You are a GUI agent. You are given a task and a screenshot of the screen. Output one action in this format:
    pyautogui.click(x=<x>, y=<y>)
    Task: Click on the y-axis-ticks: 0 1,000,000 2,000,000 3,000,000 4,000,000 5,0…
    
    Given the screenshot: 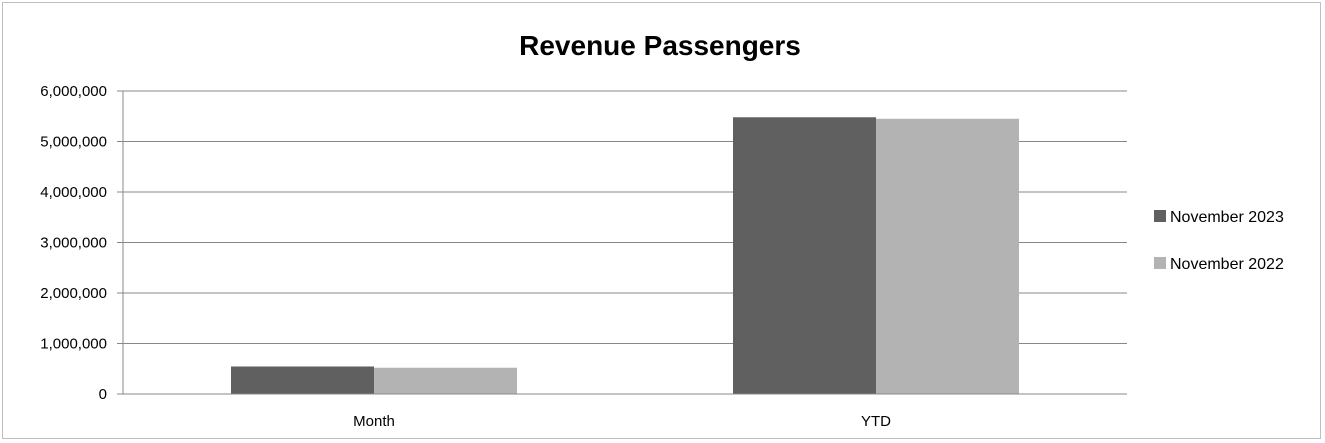 What is the action you would take?
    pyautogui.click(x=73, y=243)
    